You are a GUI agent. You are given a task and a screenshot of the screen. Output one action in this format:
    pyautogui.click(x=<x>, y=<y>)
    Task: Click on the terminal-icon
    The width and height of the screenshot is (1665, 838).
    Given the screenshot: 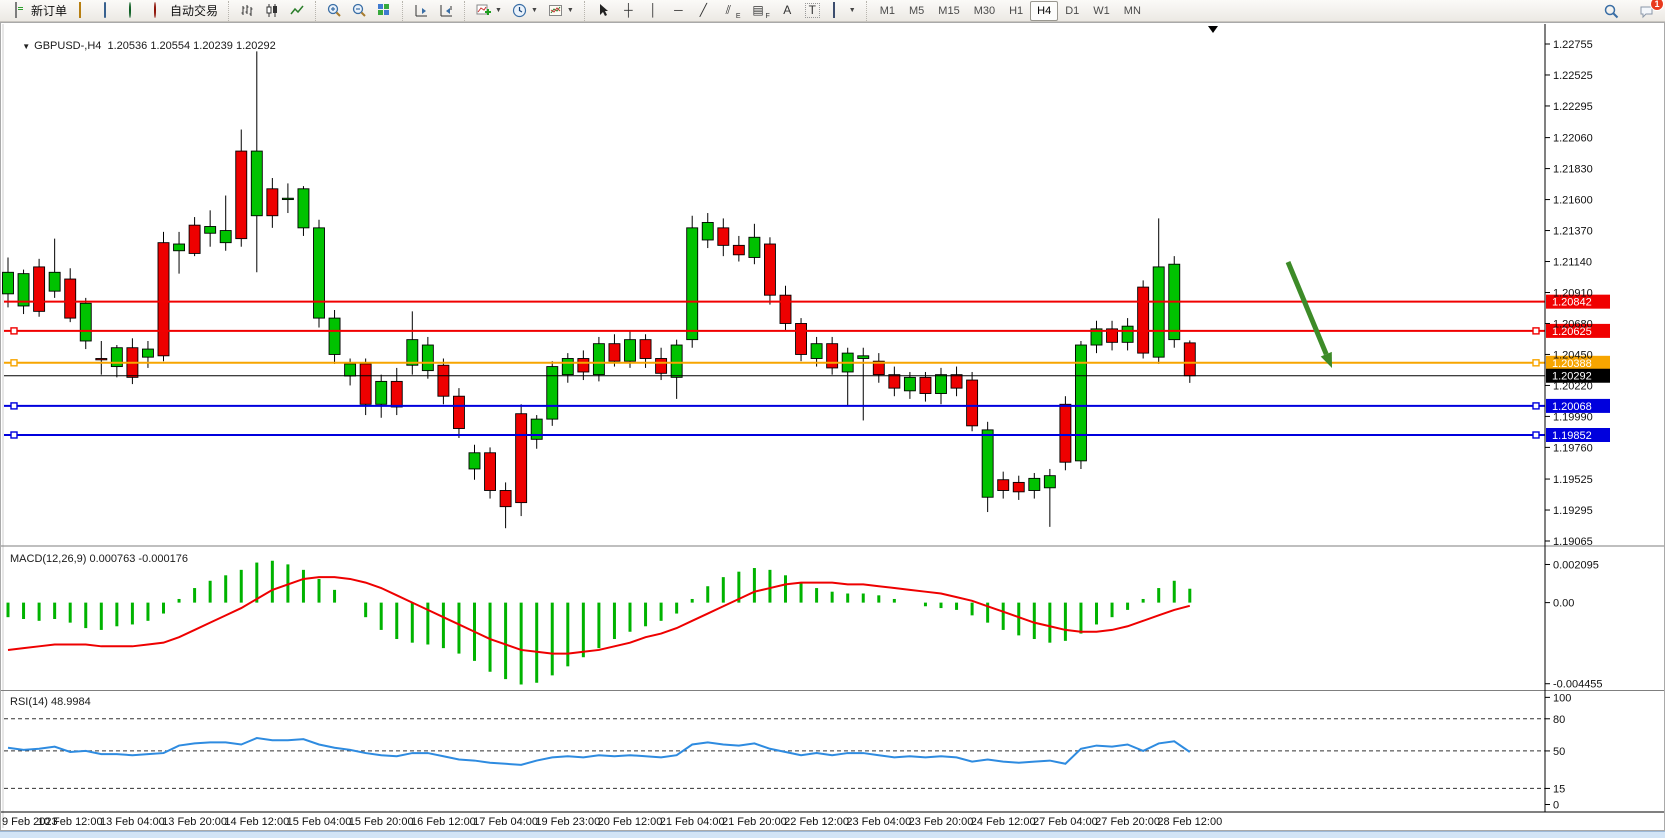 What is the action you would take?
    pyautogui.click(x=105, y=10)
    